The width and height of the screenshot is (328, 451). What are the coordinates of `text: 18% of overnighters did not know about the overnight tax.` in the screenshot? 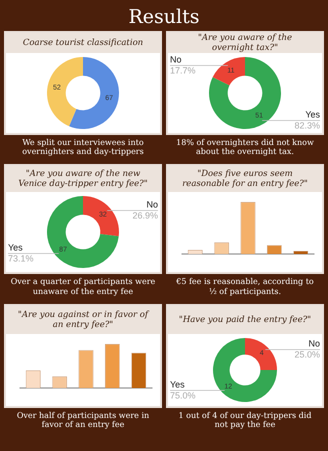 It's located at (245, 147).